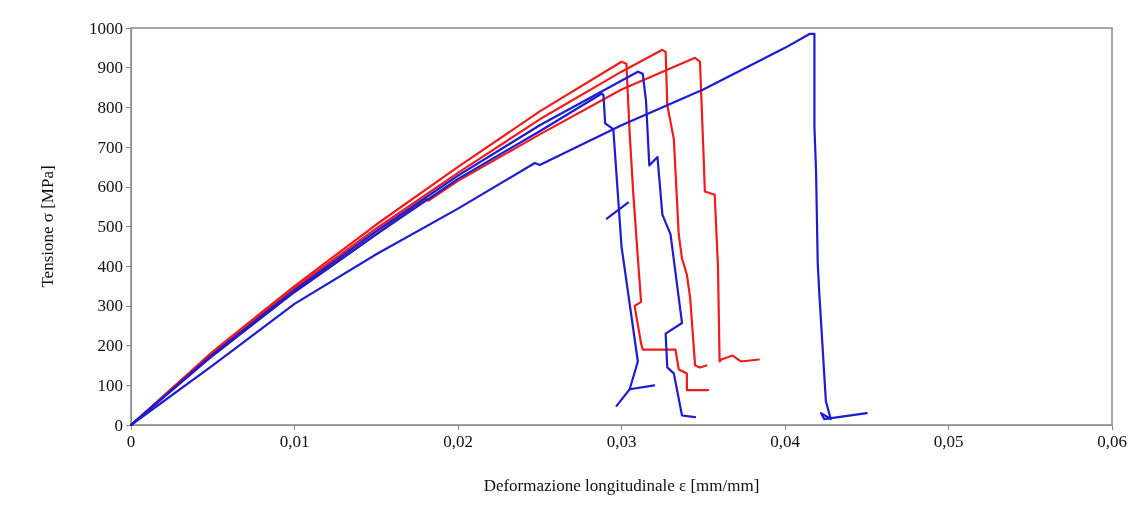 The width and height of the screenshot is (1147, 528). I want to click on y-tick-label: 0, so click(118, 425).